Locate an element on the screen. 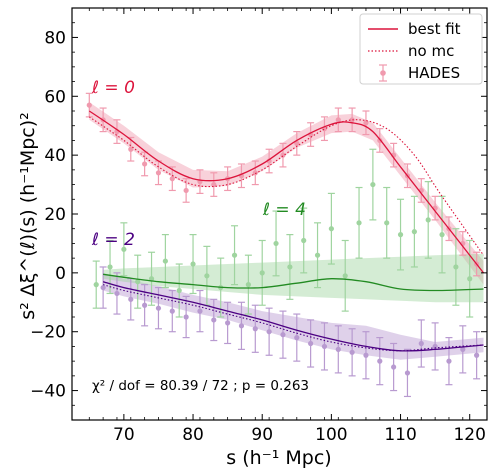 The width and height of the screenshot is (496, 474). y-tick-label: −20 is located at coordinates (48, 333).